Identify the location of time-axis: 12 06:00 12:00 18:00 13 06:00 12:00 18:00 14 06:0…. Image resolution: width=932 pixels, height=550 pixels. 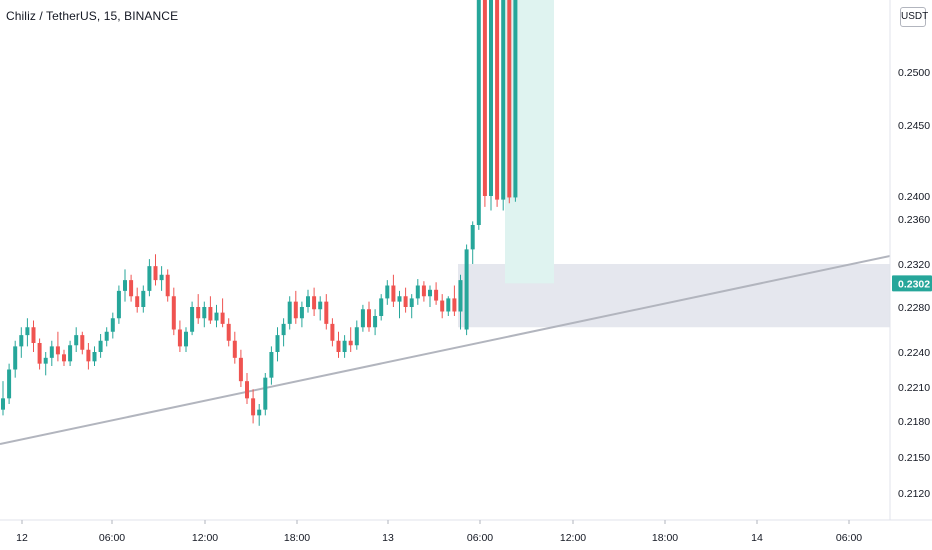
(466, 531).